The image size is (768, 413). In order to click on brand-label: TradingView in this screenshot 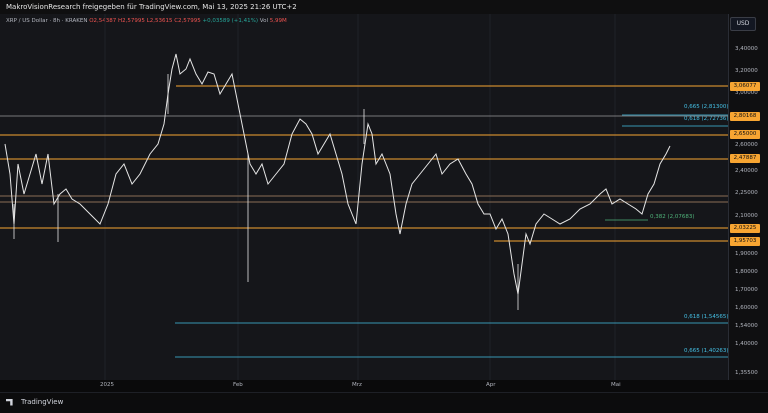, I will do `click(42, 402)`.